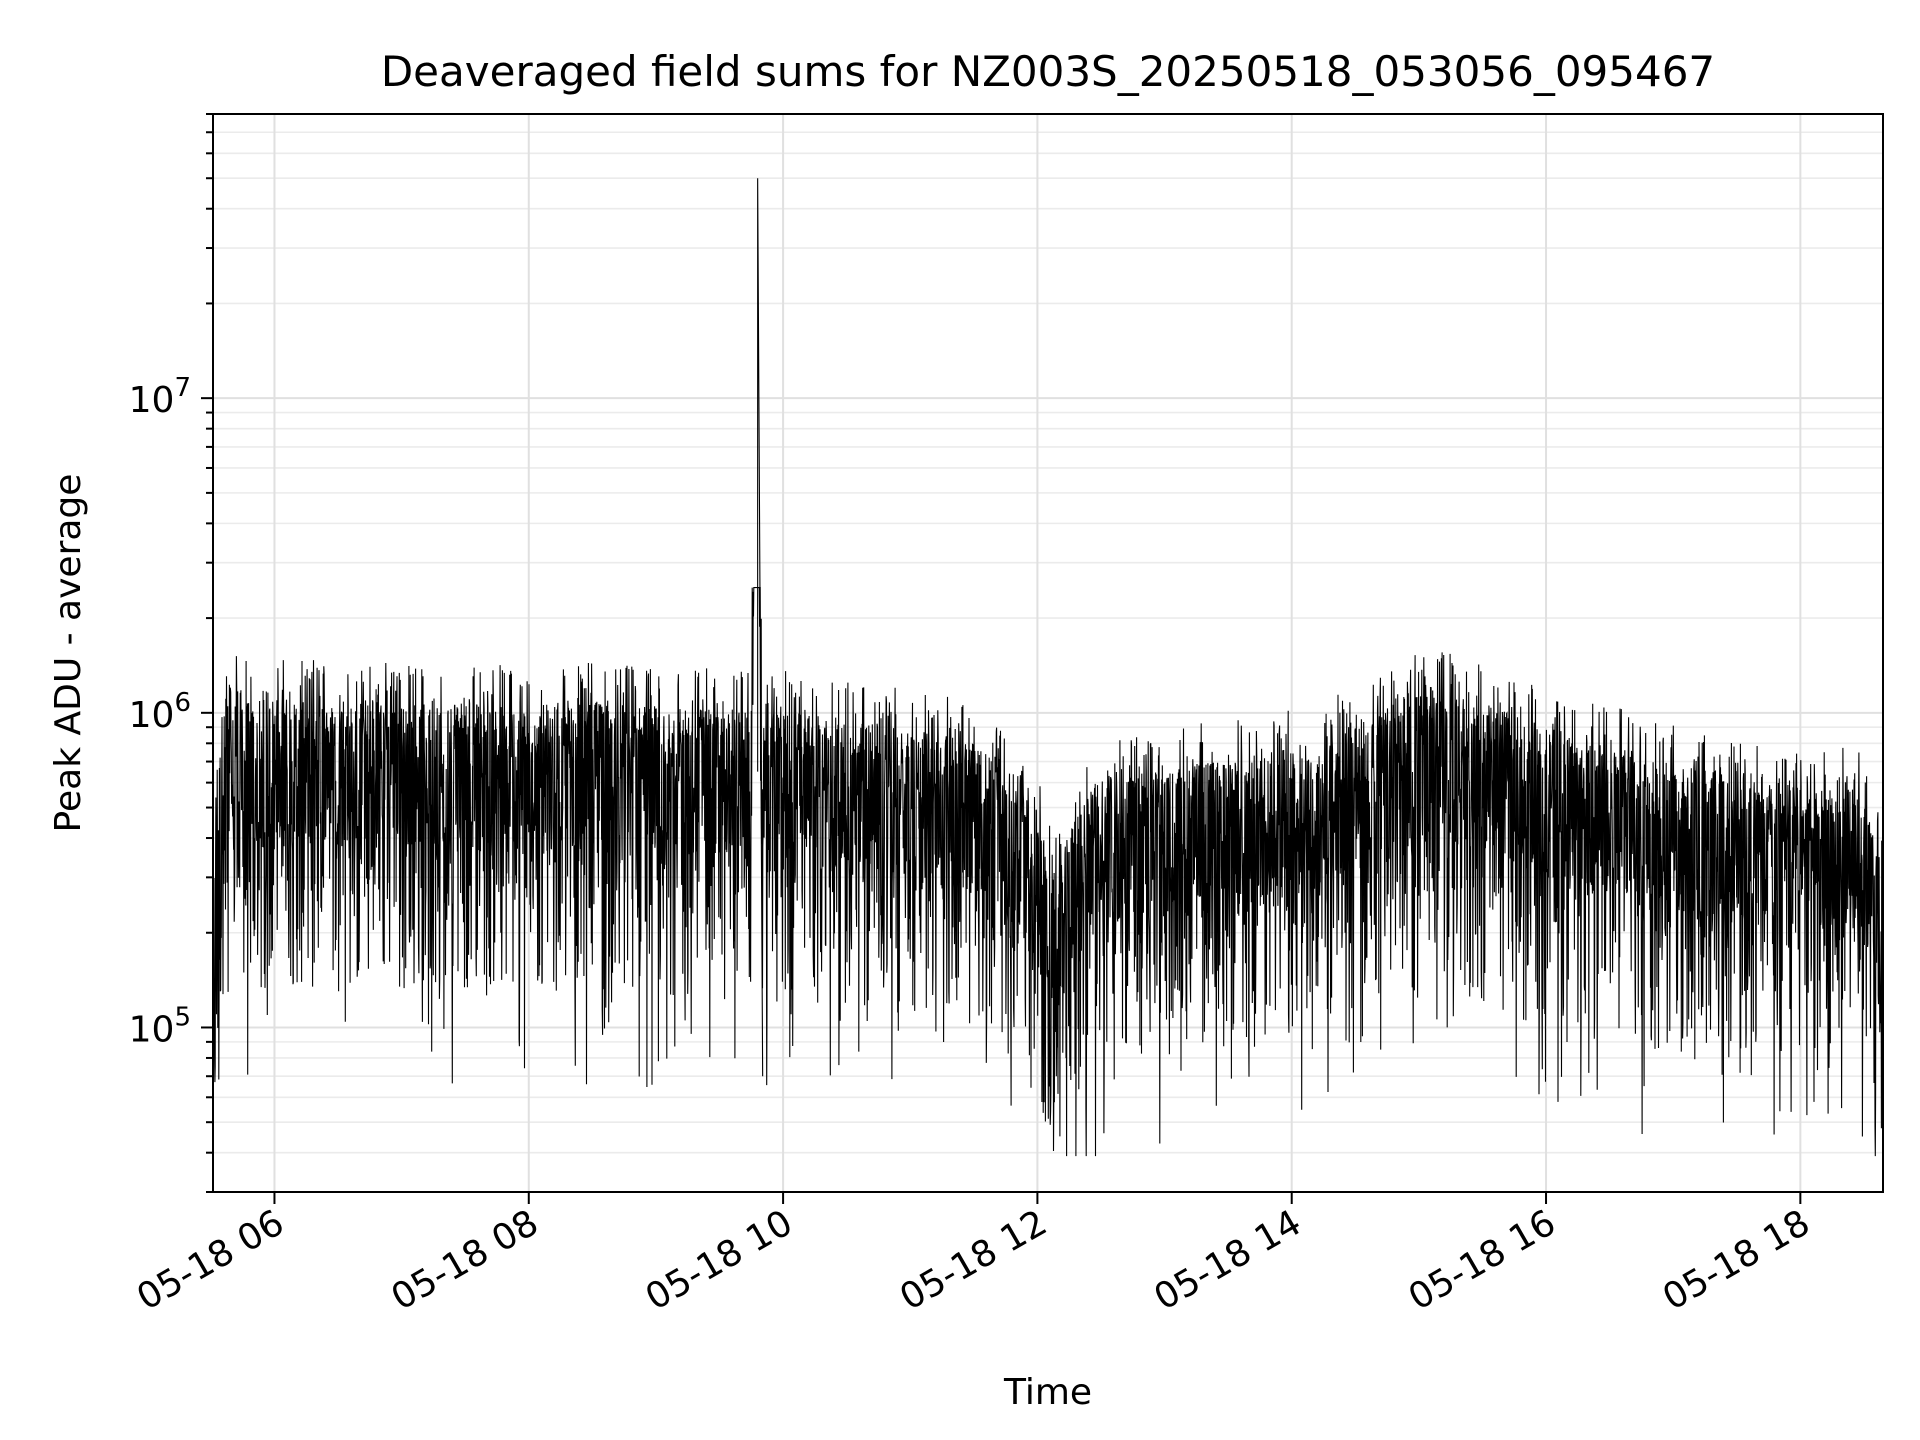 This screenshot has height=1440, width=1920. Describe the element at coordinates (1736, 1260) in the screenshot. I see `x-tick-label: 05-18 18` at that location.